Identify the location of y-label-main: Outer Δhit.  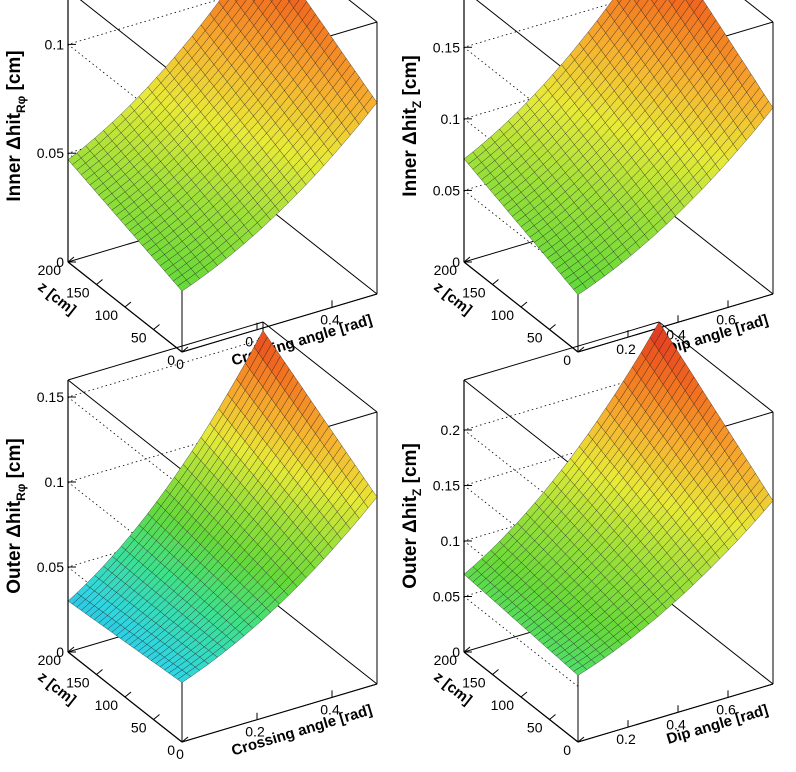
(410, 541).